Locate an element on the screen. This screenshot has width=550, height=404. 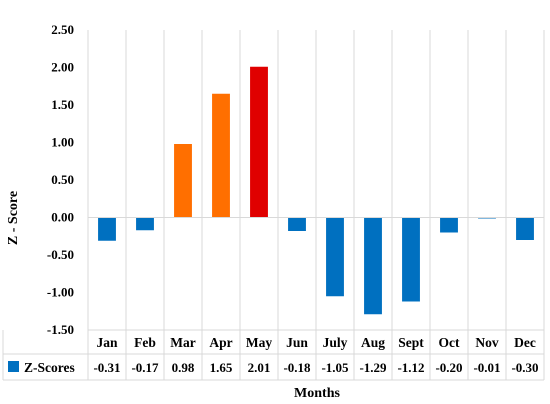
x-category-label: Sept is located at coordinates (411, 342).